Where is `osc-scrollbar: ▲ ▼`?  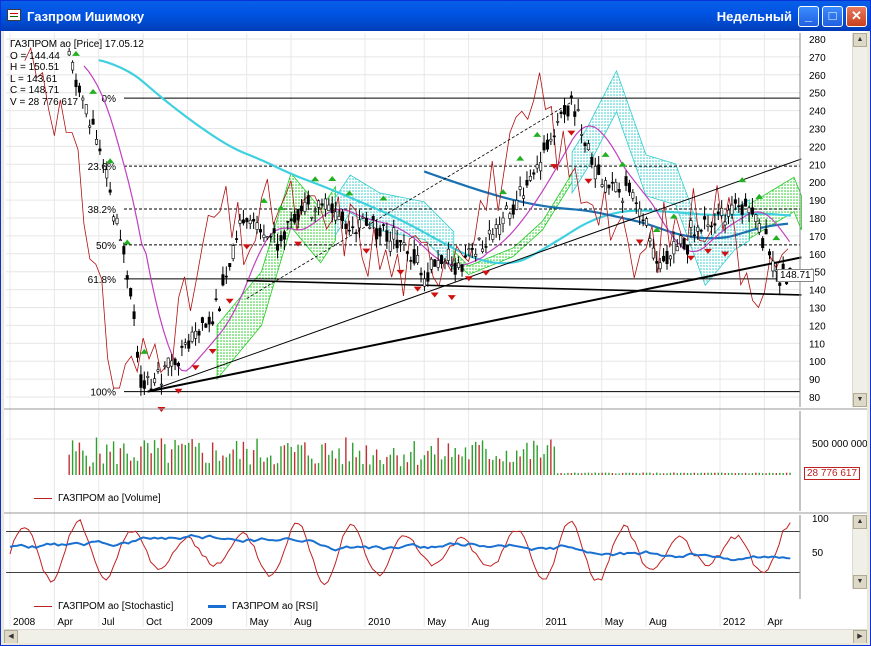 osc-scrollbar: ▲ ▼ is located at coordinates (859, 552).